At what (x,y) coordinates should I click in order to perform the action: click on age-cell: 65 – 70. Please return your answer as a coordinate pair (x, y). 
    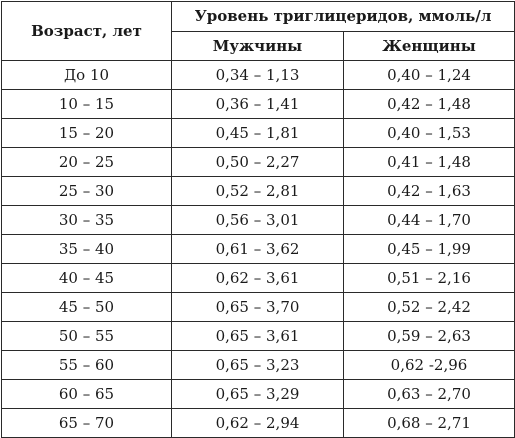
    Looking at the image, I should click on (86, 423).